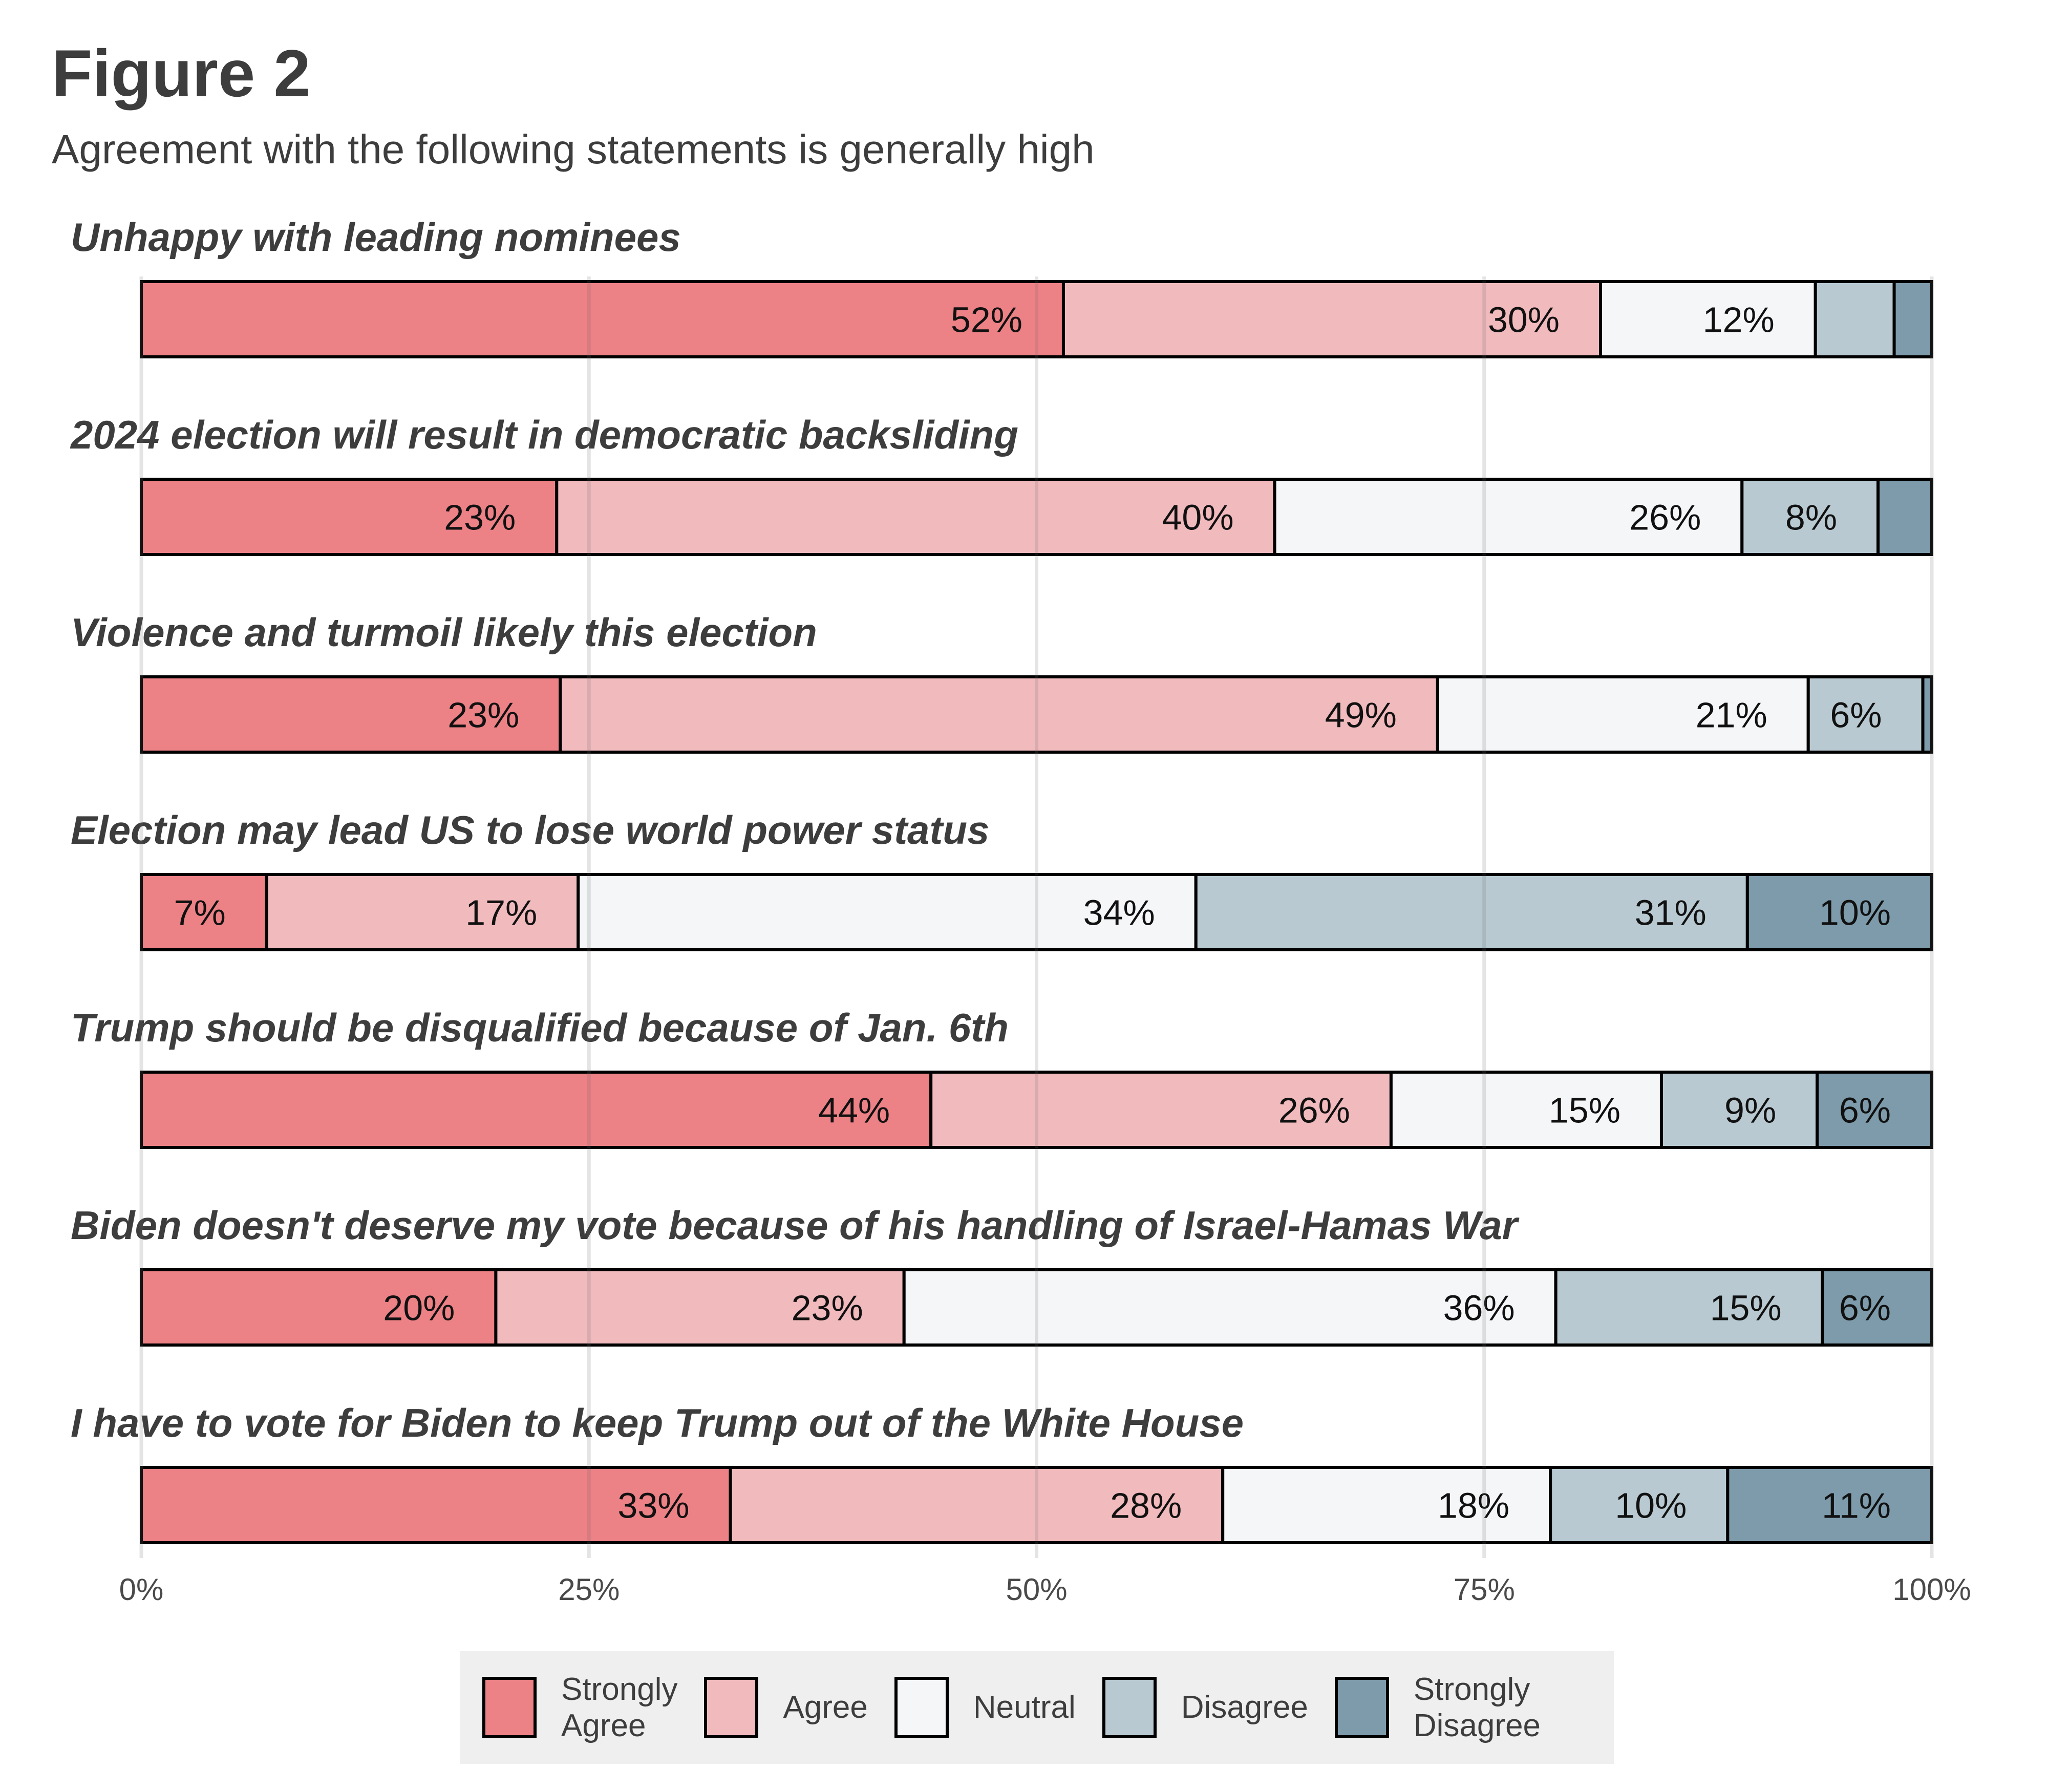  I want to click on x-tick-label: 75%, so click(1484, 1589).